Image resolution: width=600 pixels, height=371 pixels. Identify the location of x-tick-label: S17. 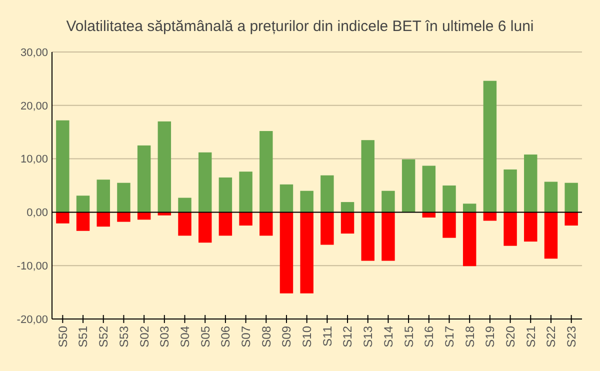
(449, 337).